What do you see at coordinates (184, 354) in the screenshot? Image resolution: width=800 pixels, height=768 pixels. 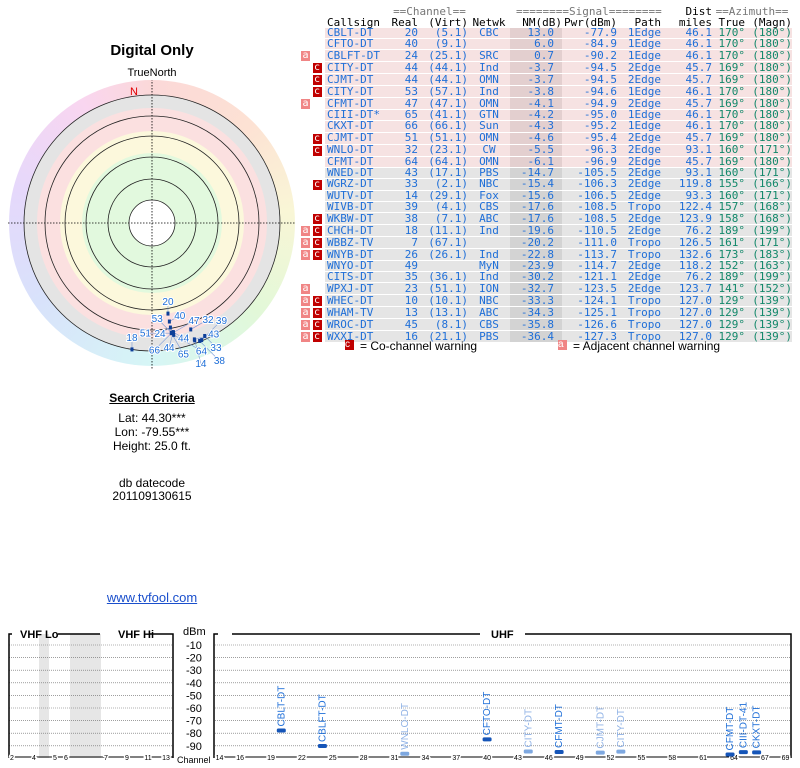 I see `station-marker-label: 65` at bounding box center [184, 354].